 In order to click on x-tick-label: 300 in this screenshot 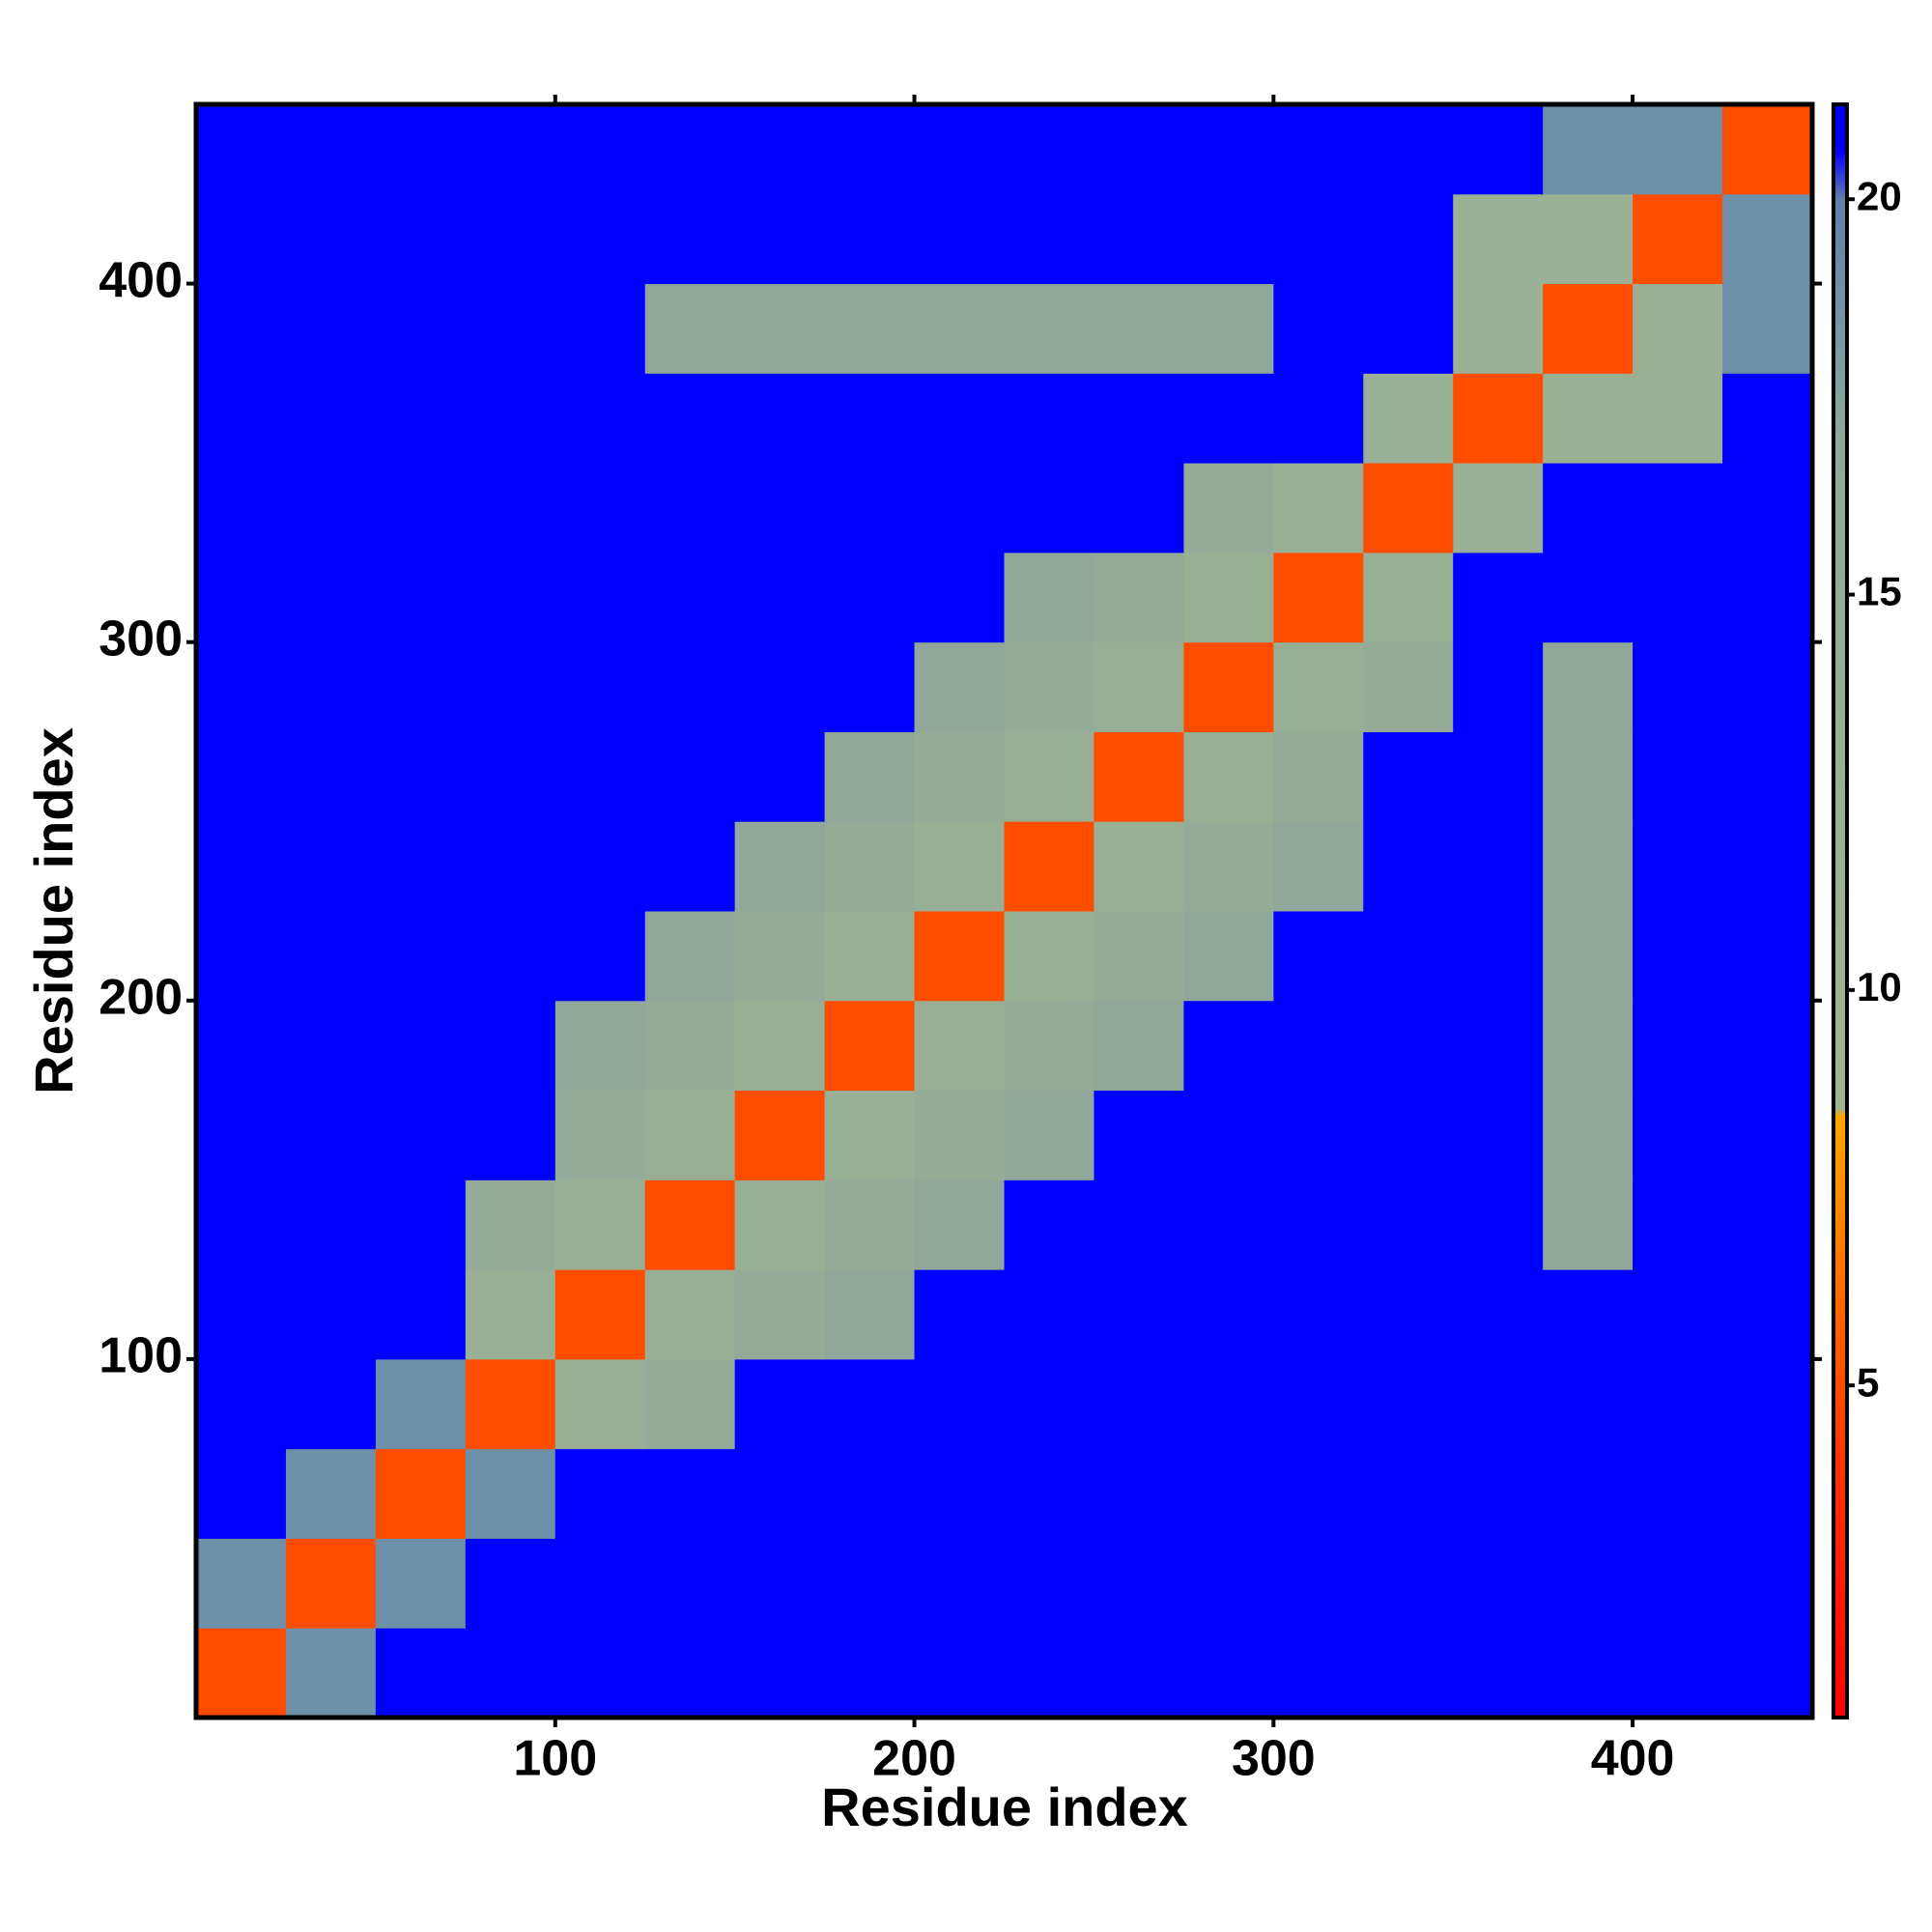, I will do `click(1274, 1759)`.